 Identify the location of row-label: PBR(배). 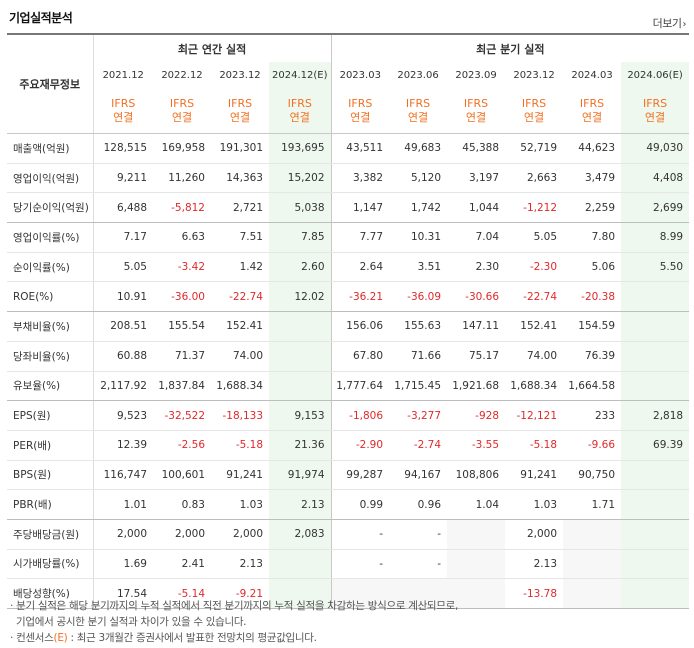
(50, 504).